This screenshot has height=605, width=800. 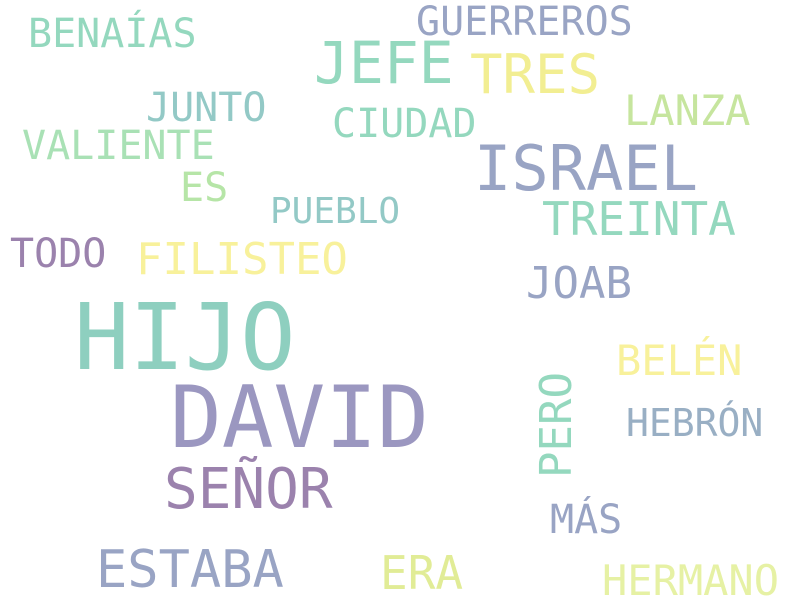 I want to click on word-joab: JOAB, so click(x=579, y=283).